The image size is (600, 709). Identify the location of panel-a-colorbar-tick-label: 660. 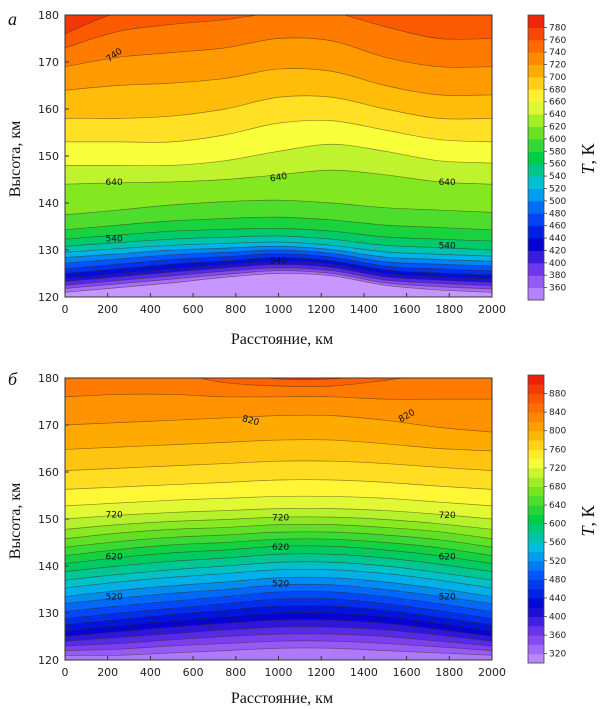
(557, 103).